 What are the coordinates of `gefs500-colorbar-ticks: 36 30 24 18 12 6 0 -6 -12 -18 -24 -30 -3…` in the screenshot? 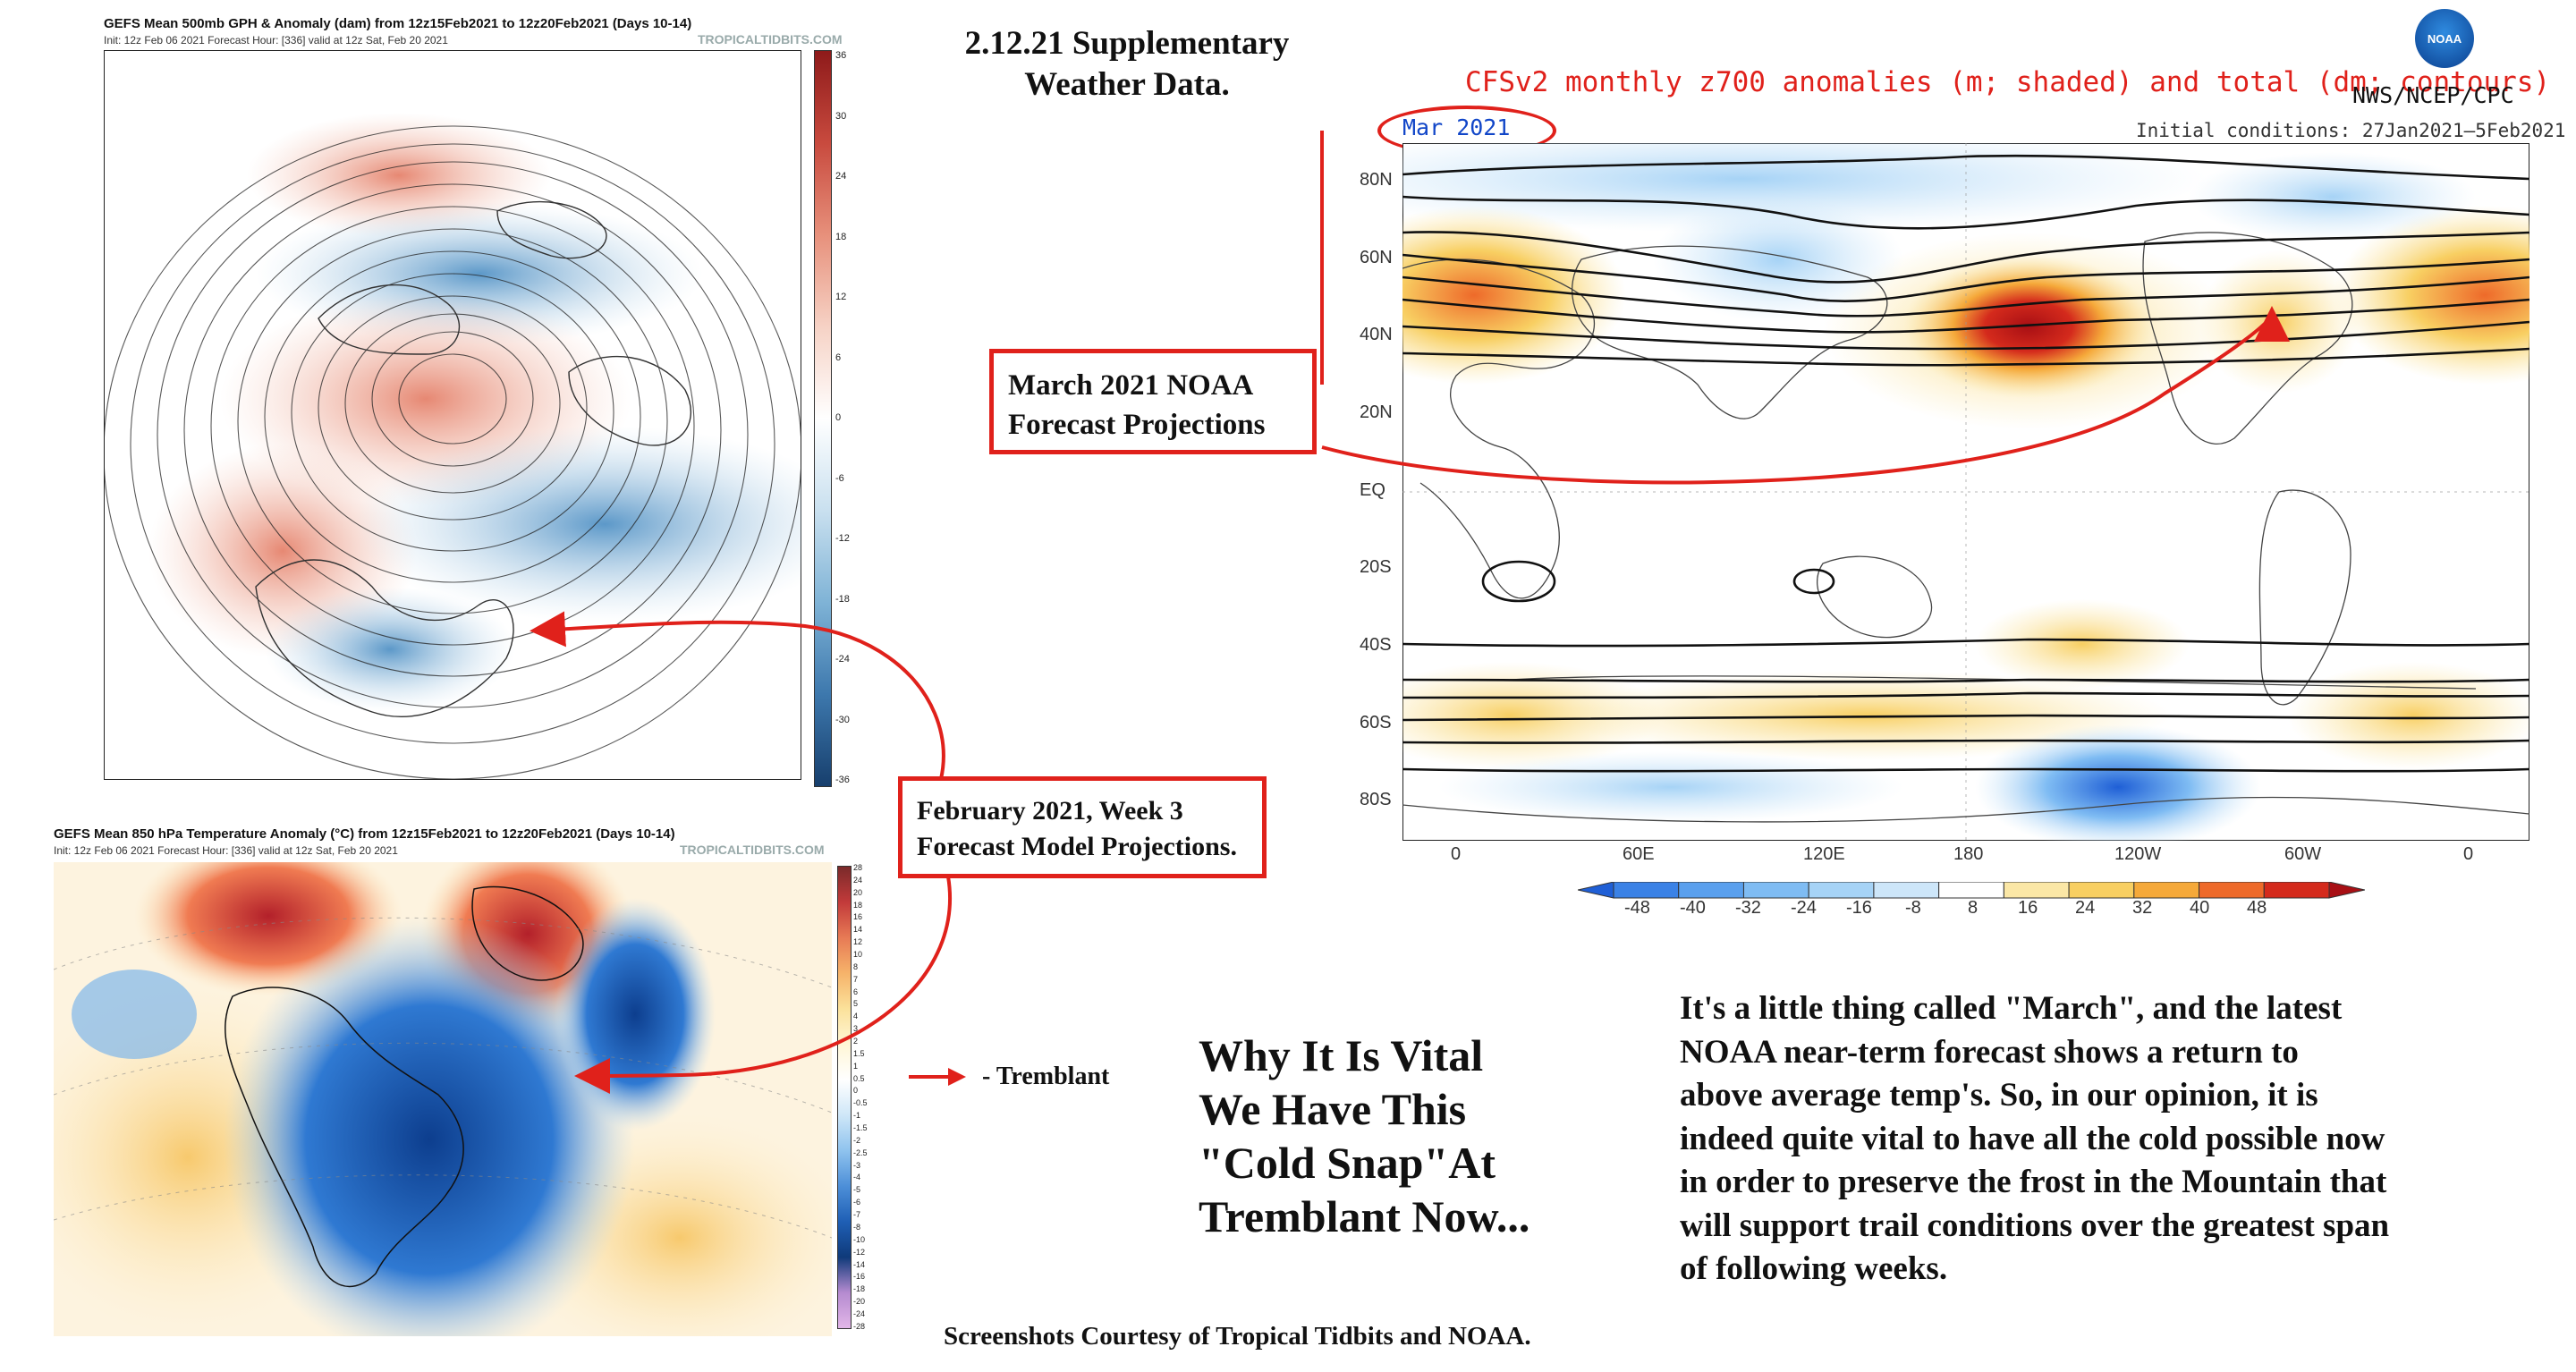 It's located at (849, 417).